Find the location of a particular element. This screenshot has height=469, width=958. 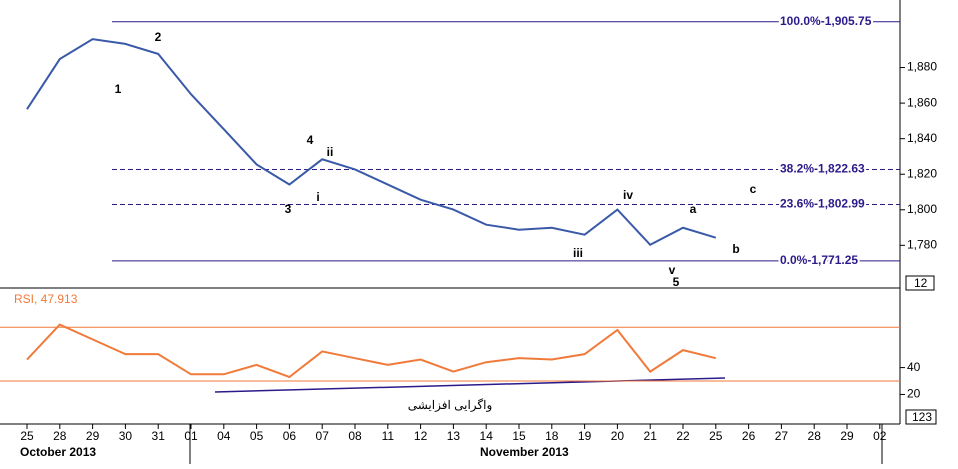

wave-label: ii is located at coordinates (330, 152).